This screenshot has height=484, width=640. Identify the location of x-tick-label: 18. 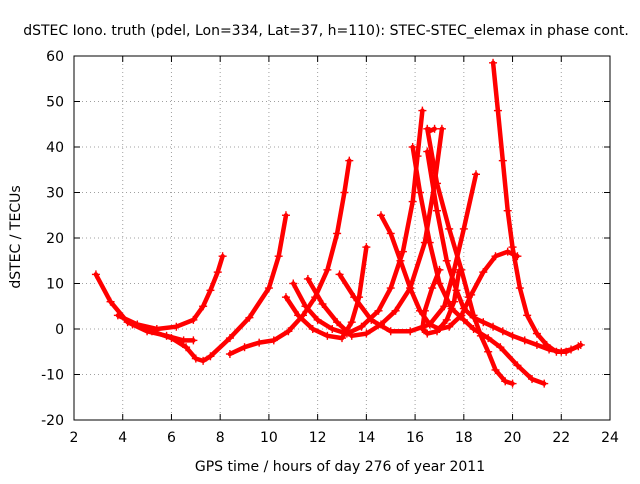
(464, 438).